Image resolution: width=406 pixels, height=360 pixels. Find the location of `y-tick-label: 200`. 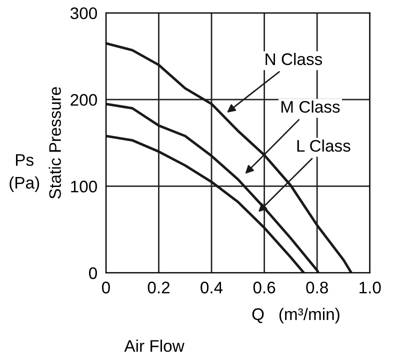

y-tick-label: 200 is located at coordinates (83, 100).